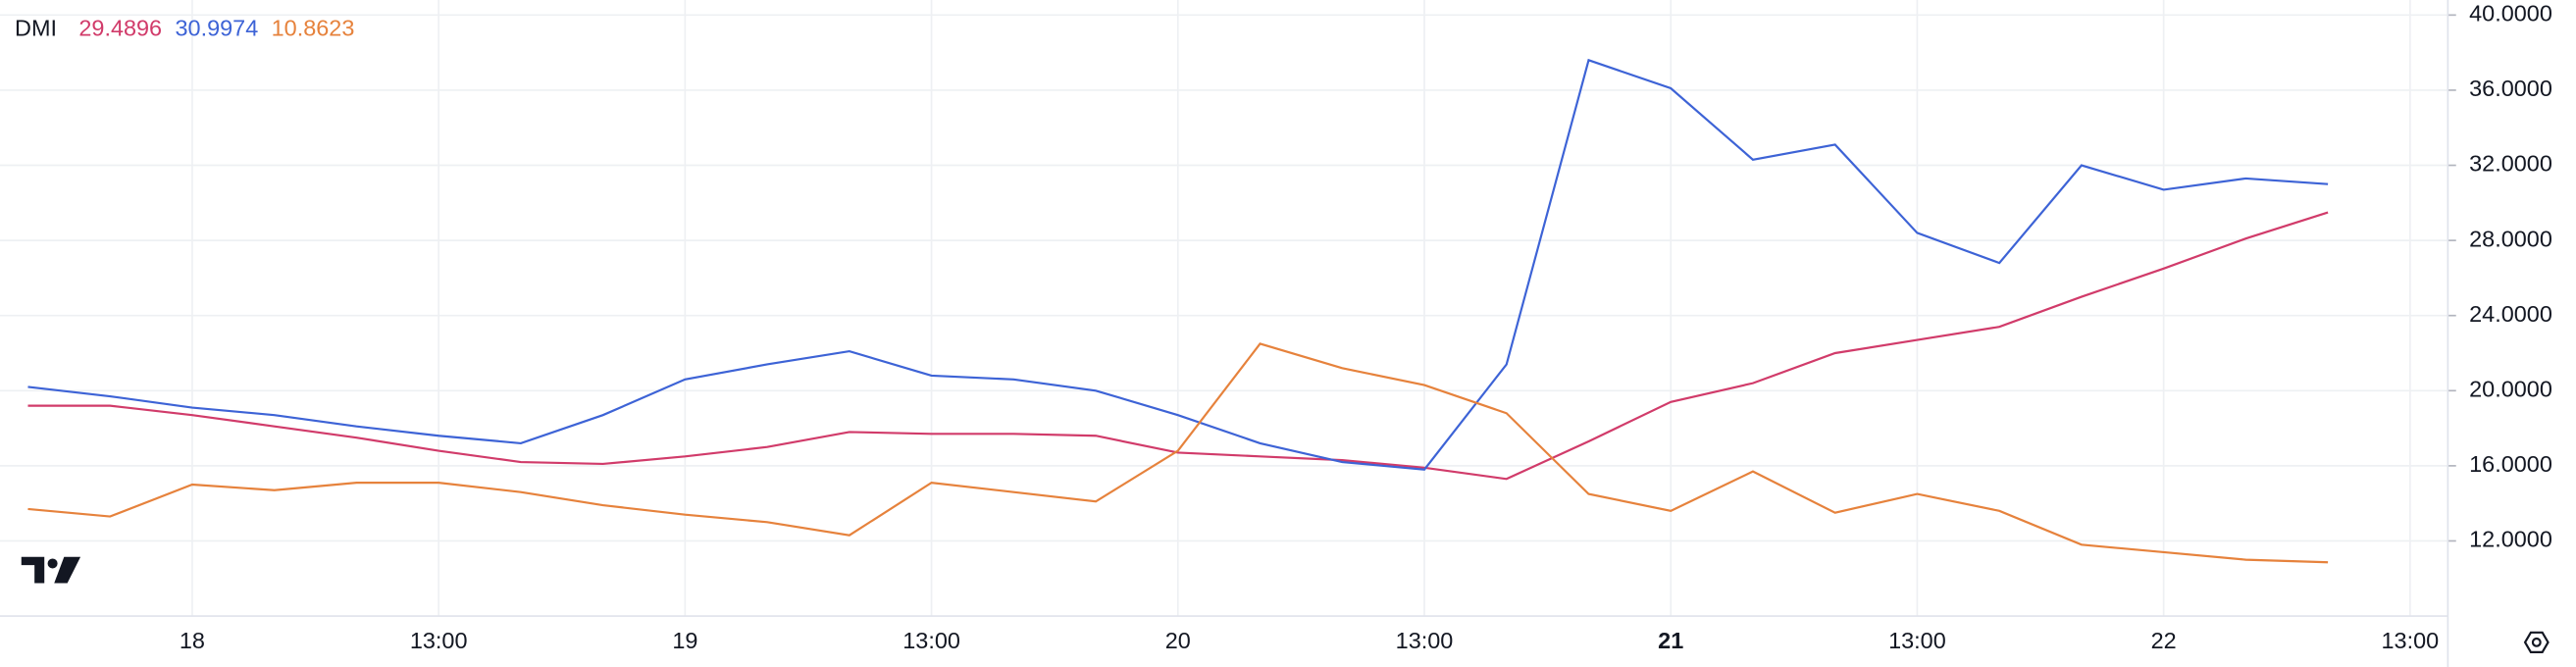 This screenshot has height=667, width=2576. I want to click on legend-value: 29.4896, so click(120, 27).